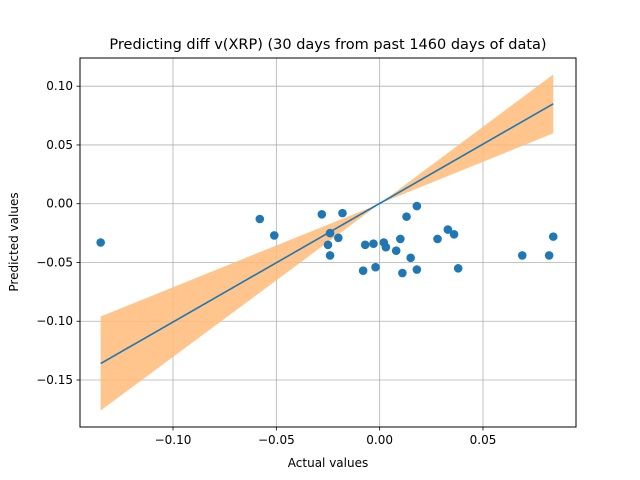 This screenshot has height=480, width=640. I want to click on x-ticks: −0.10 −0.05 0.00 0.05, so click(326, 437).